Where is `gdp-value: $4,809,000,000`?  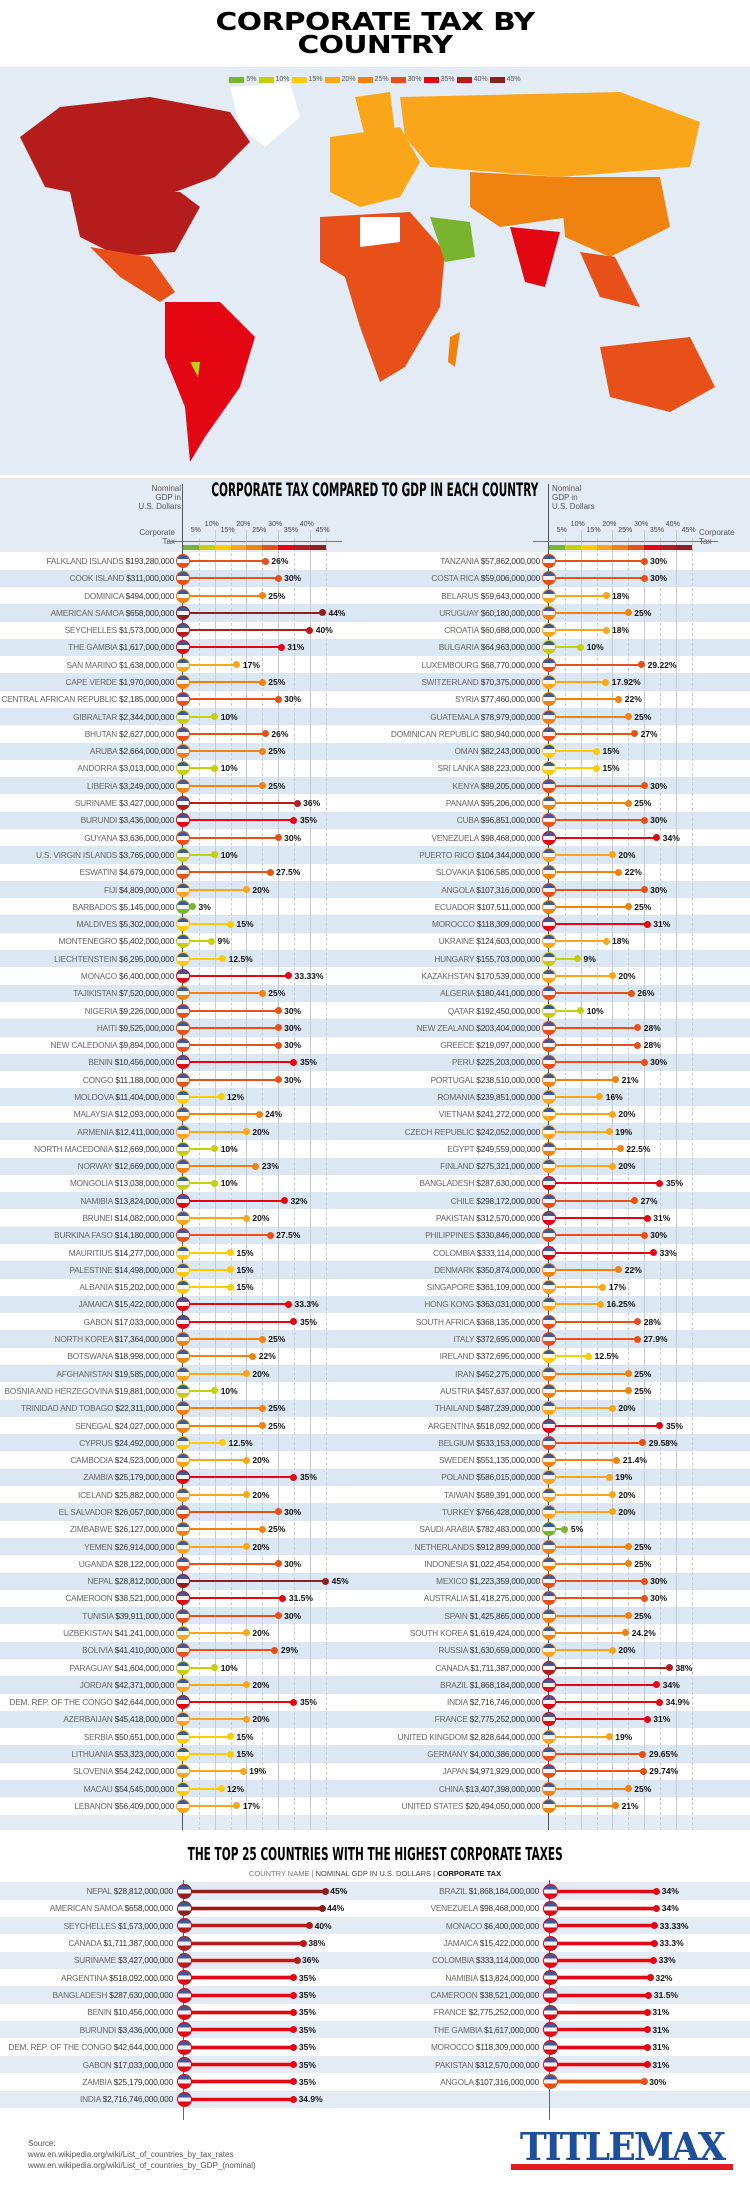 gdp-value: $4,809,000,000 is located at coordinates (146, 889).